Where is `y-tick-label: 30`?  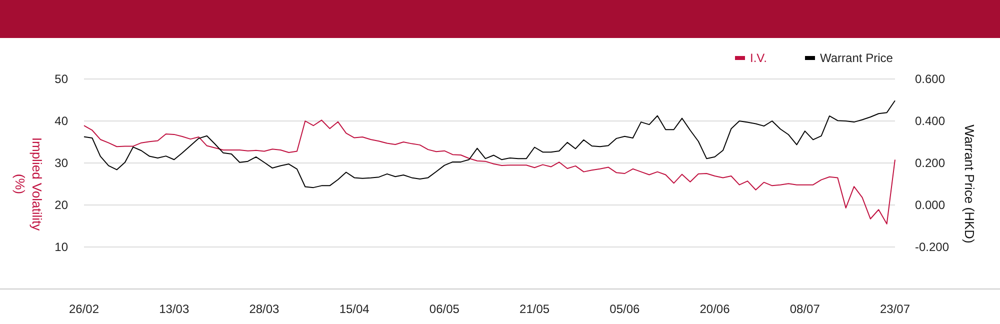 y-tick-label: 30 is located at coordinates (61, 163).